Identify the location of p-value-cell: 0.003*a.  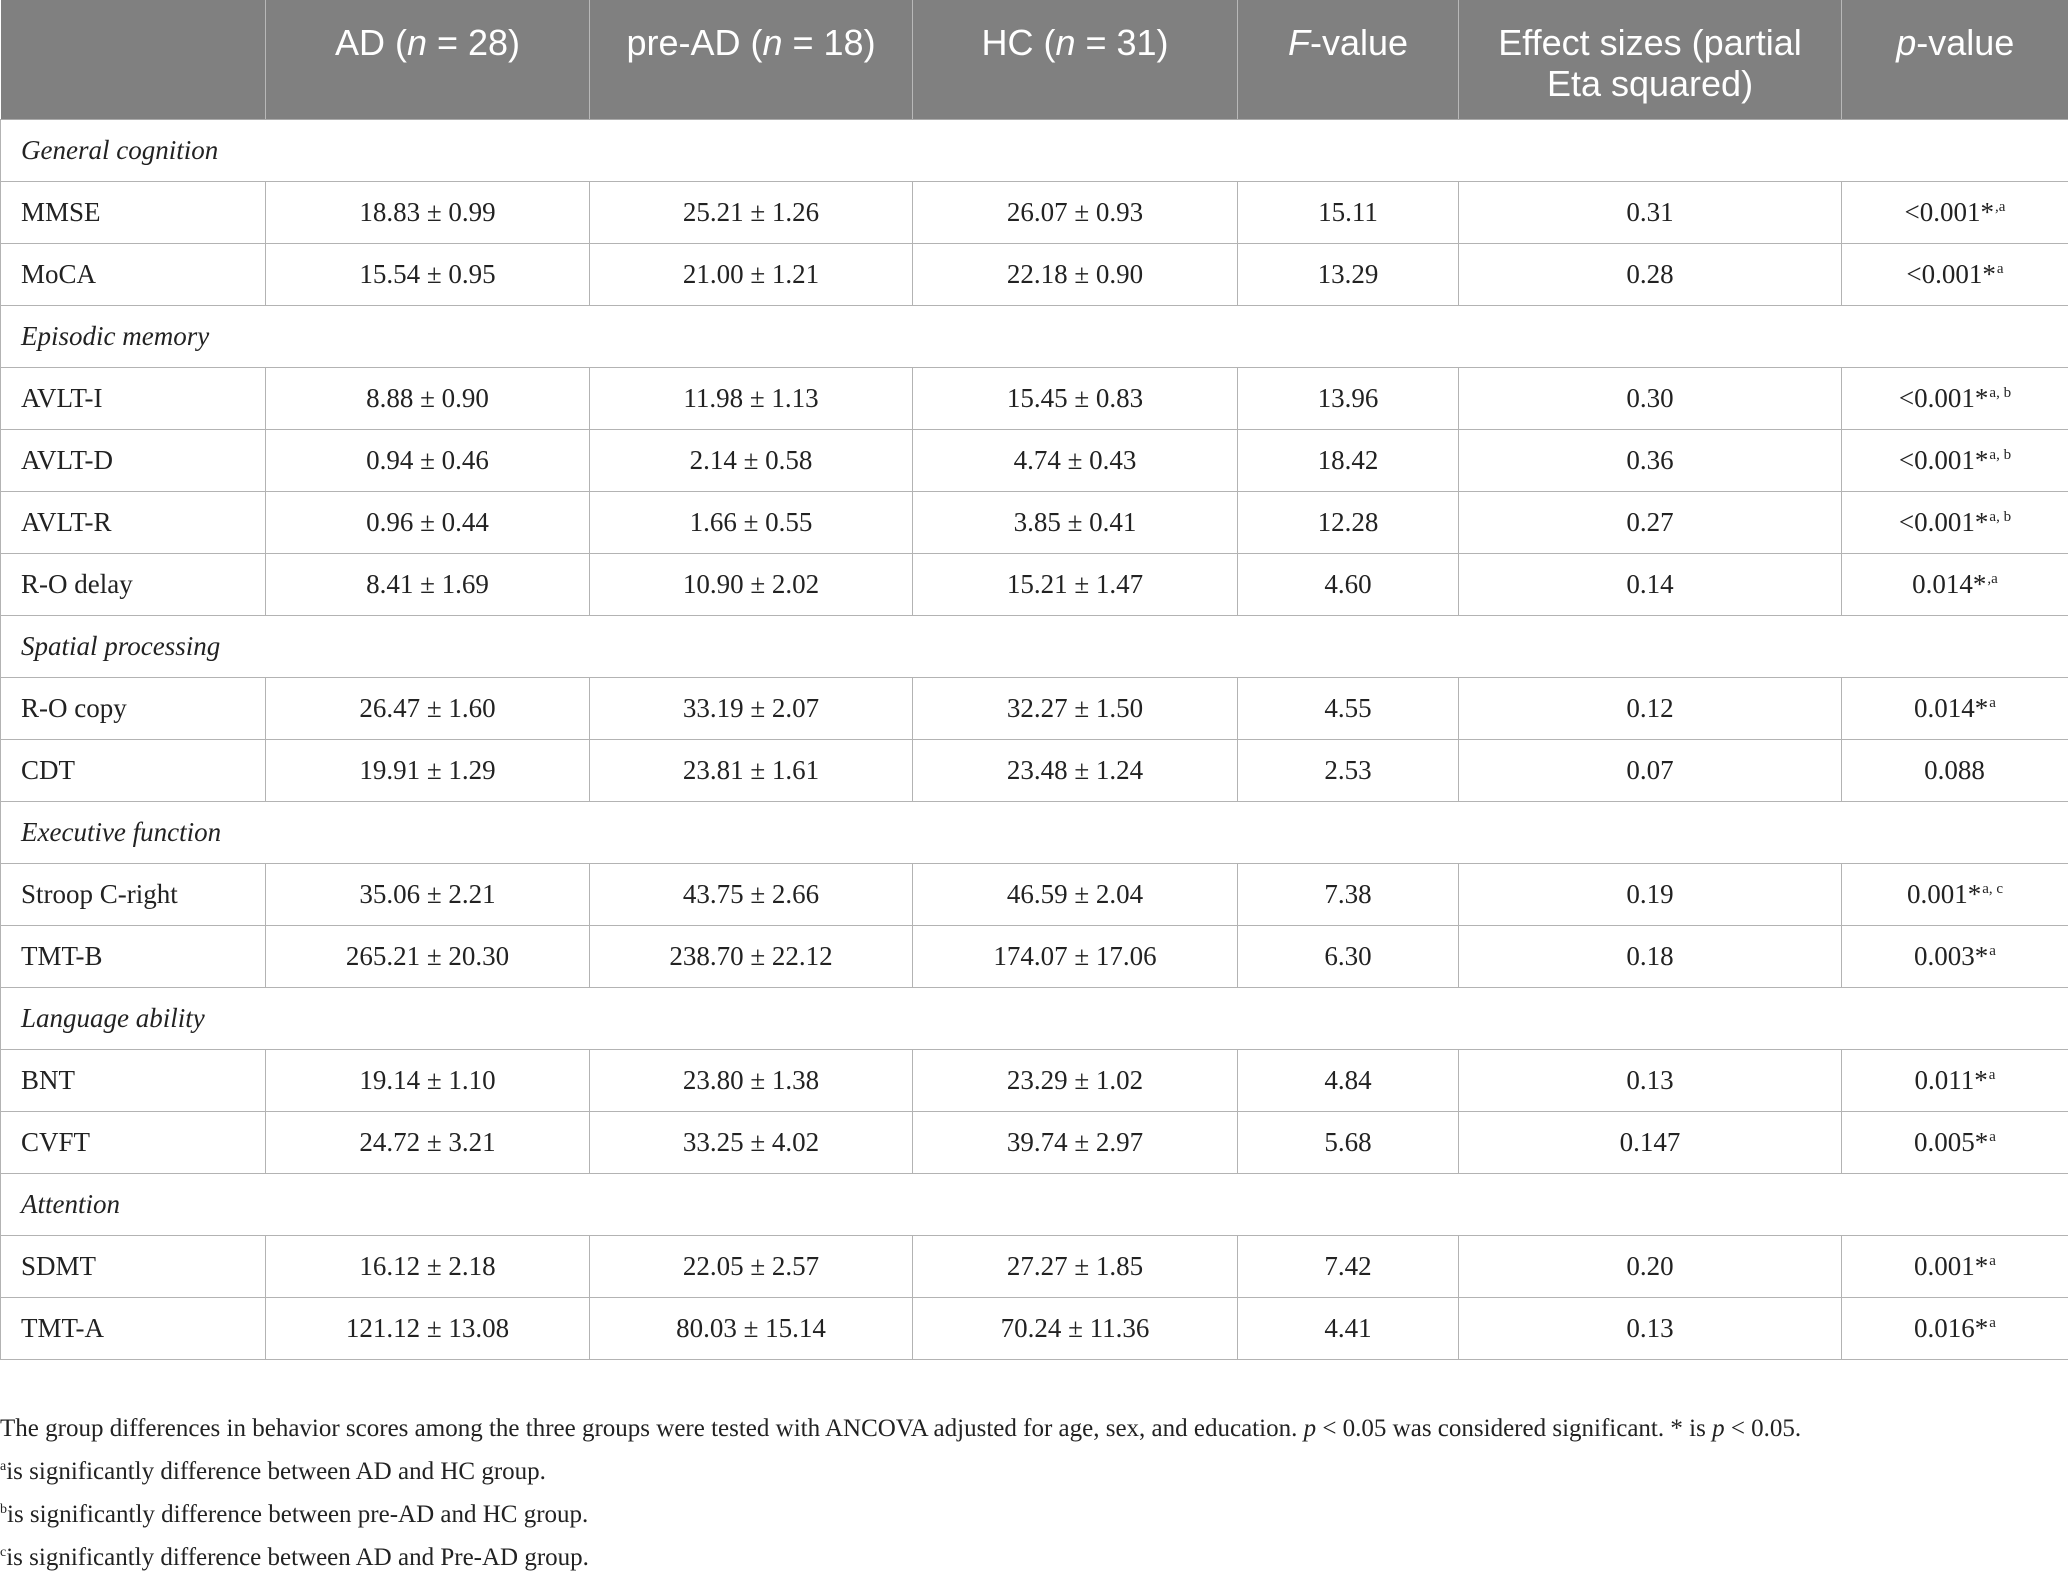
(1955, 956).